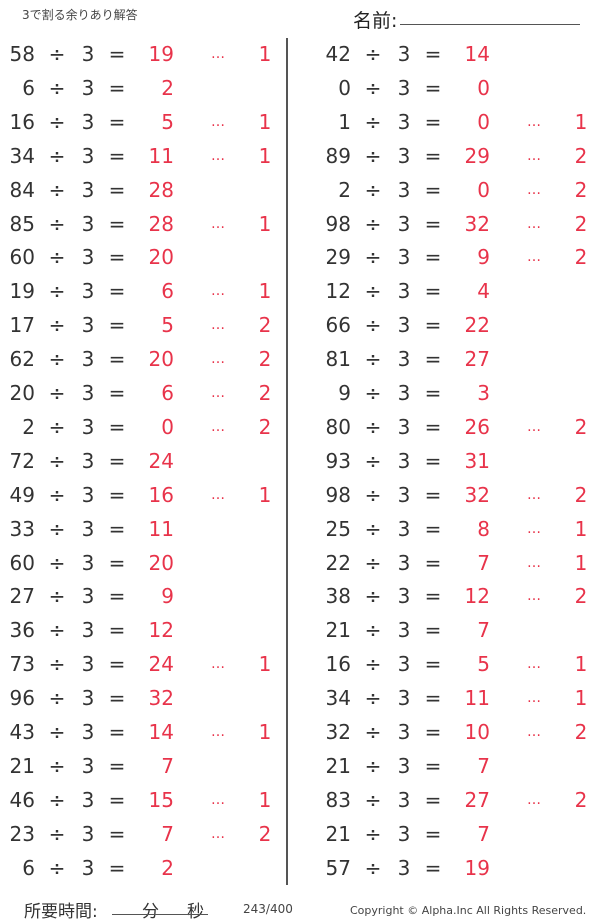 The height and width of the screenshot is (922, 600). Describe the element at coordinates (344, 393) in the screenshot. I see `dividend: 9` at that location.